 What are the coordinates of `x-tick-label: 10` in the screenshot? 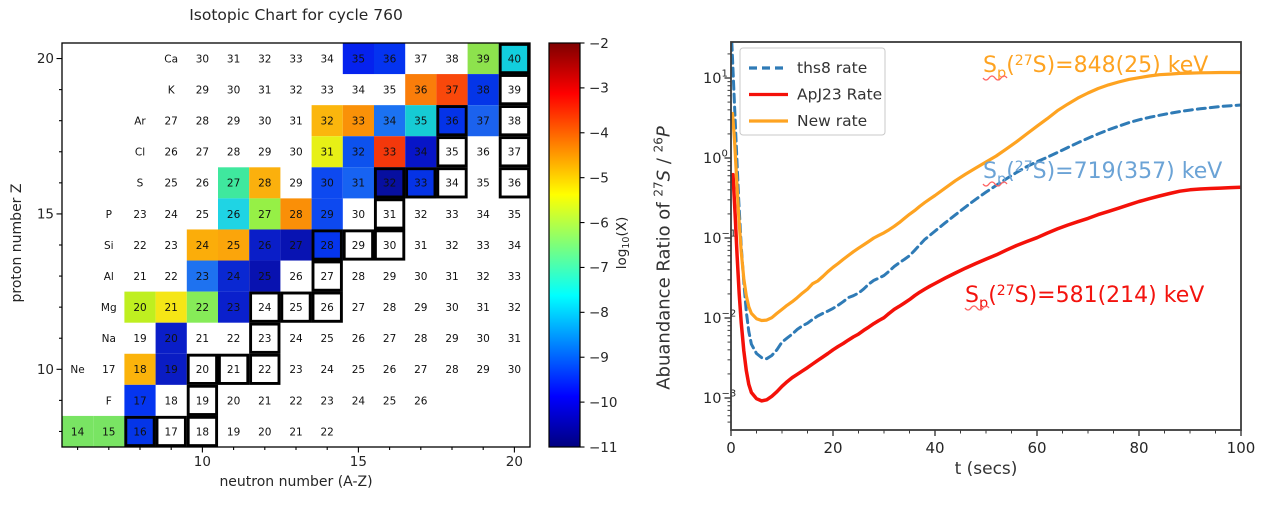 It's located at (202, 462).